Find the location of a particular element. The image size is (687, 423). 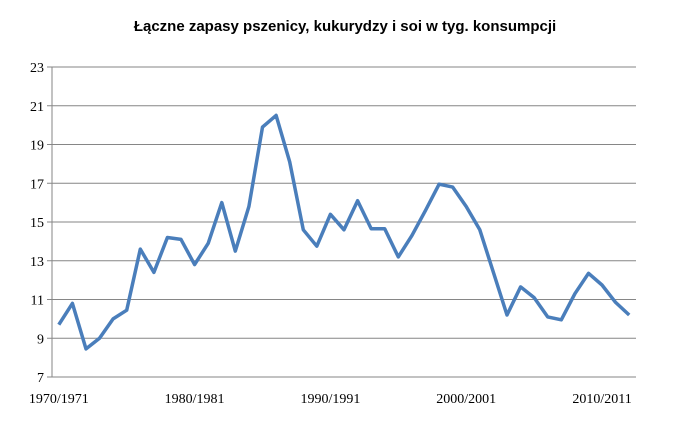

y-tick-label: 9 is located at coordinates (40, 339).